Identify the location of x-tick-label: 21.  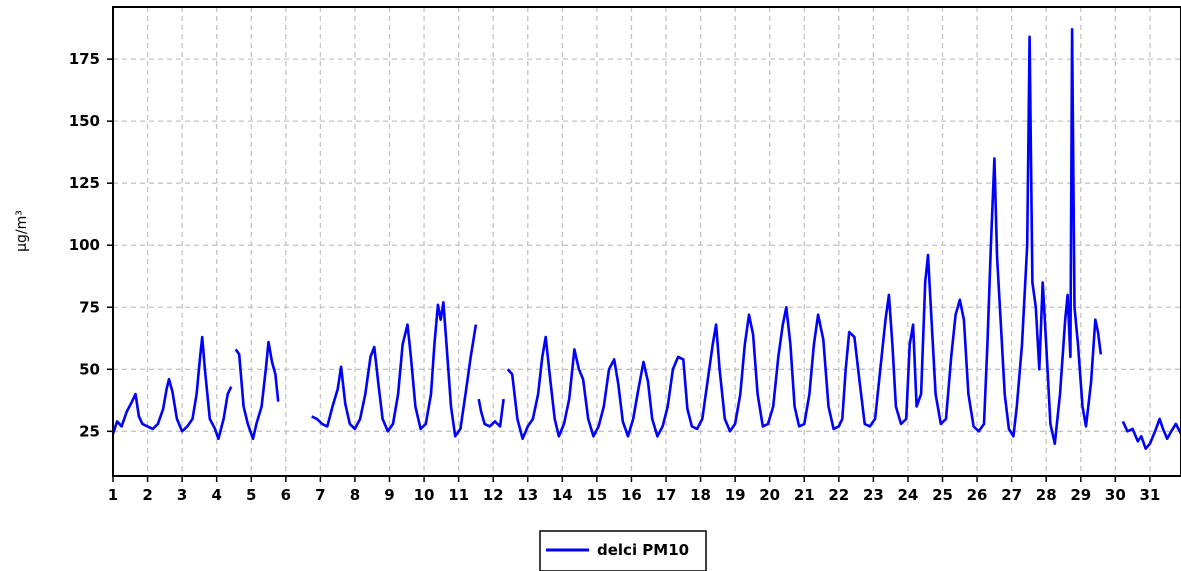
(804, 495).